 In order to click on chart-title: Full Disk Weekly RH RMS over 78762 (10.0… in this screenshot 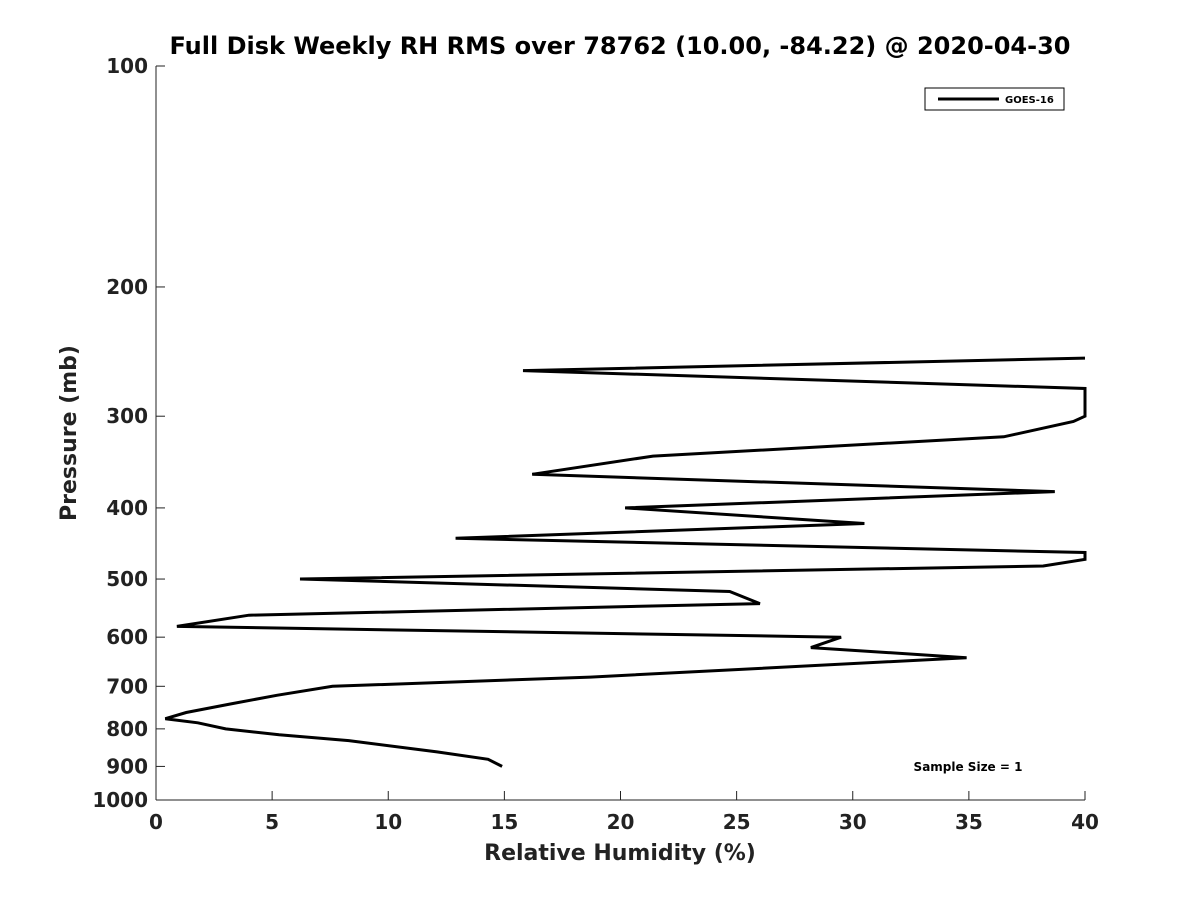, I will do `click(619, 46)`.